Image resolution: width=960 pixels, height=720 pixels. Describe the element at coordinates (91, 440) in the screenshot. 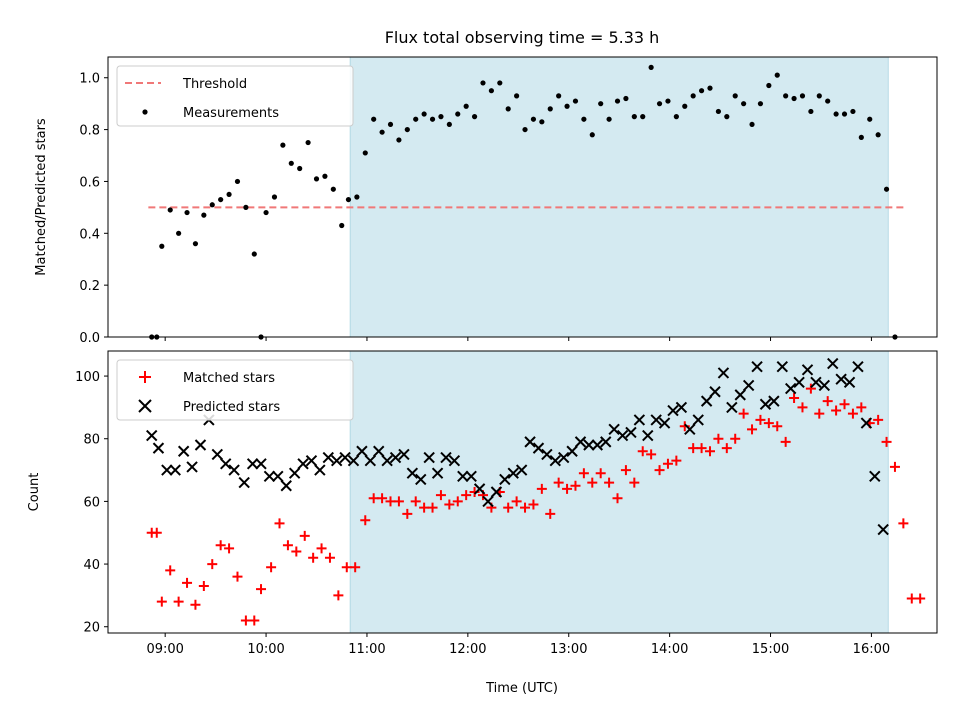

I see `y-tick-label: 80` at that location.